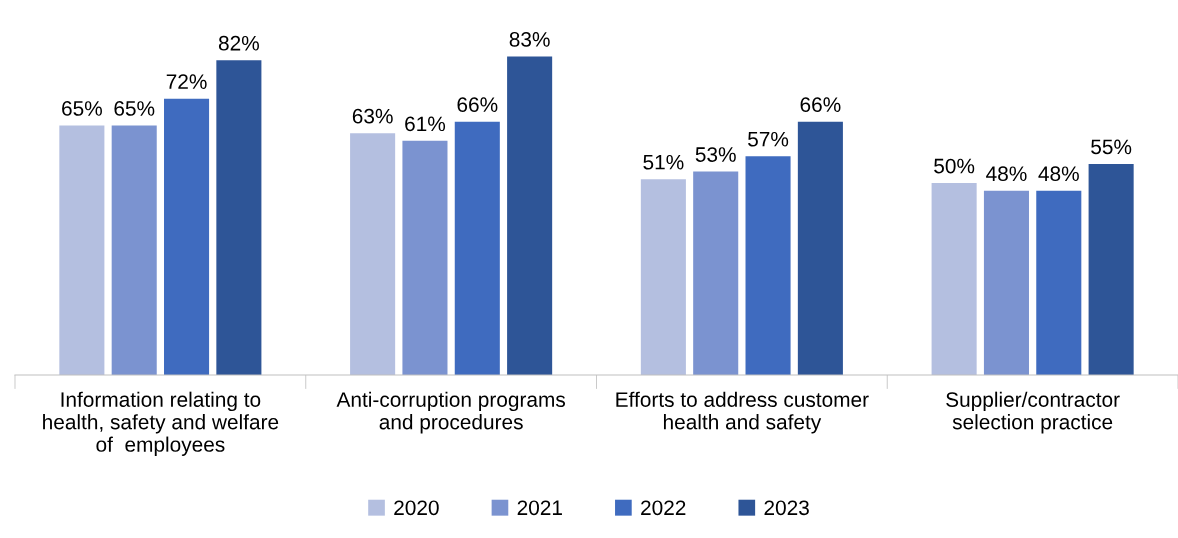 The width and height of the screenshot is (1178, 538). I want to click on data-label: 50%, so click(954, 166).